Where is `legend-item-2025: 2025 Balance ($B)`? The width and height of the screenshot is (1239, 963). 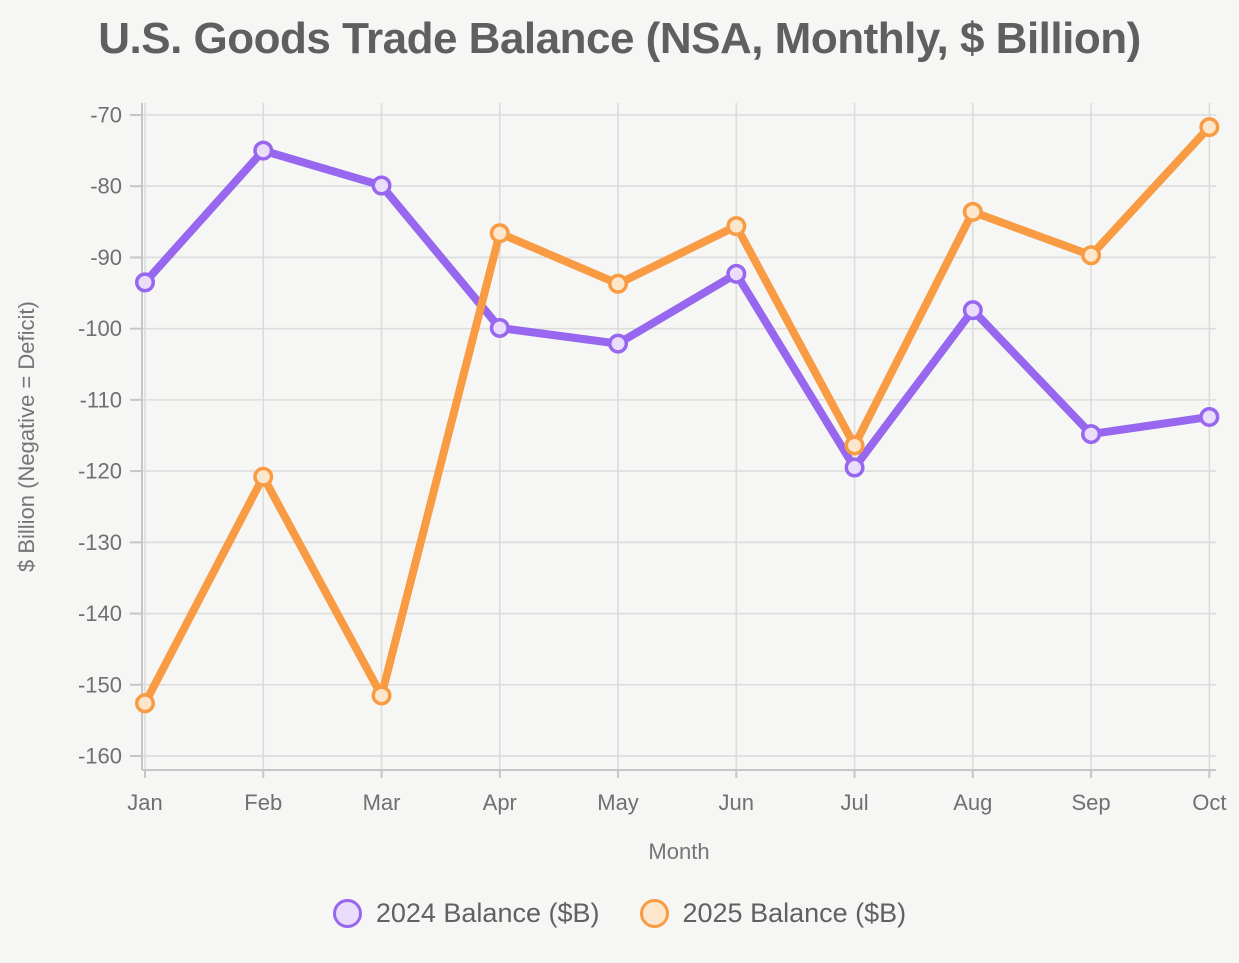
legend-item-2025: 2025 Balance ($B) is located at coordinates (773, 913).